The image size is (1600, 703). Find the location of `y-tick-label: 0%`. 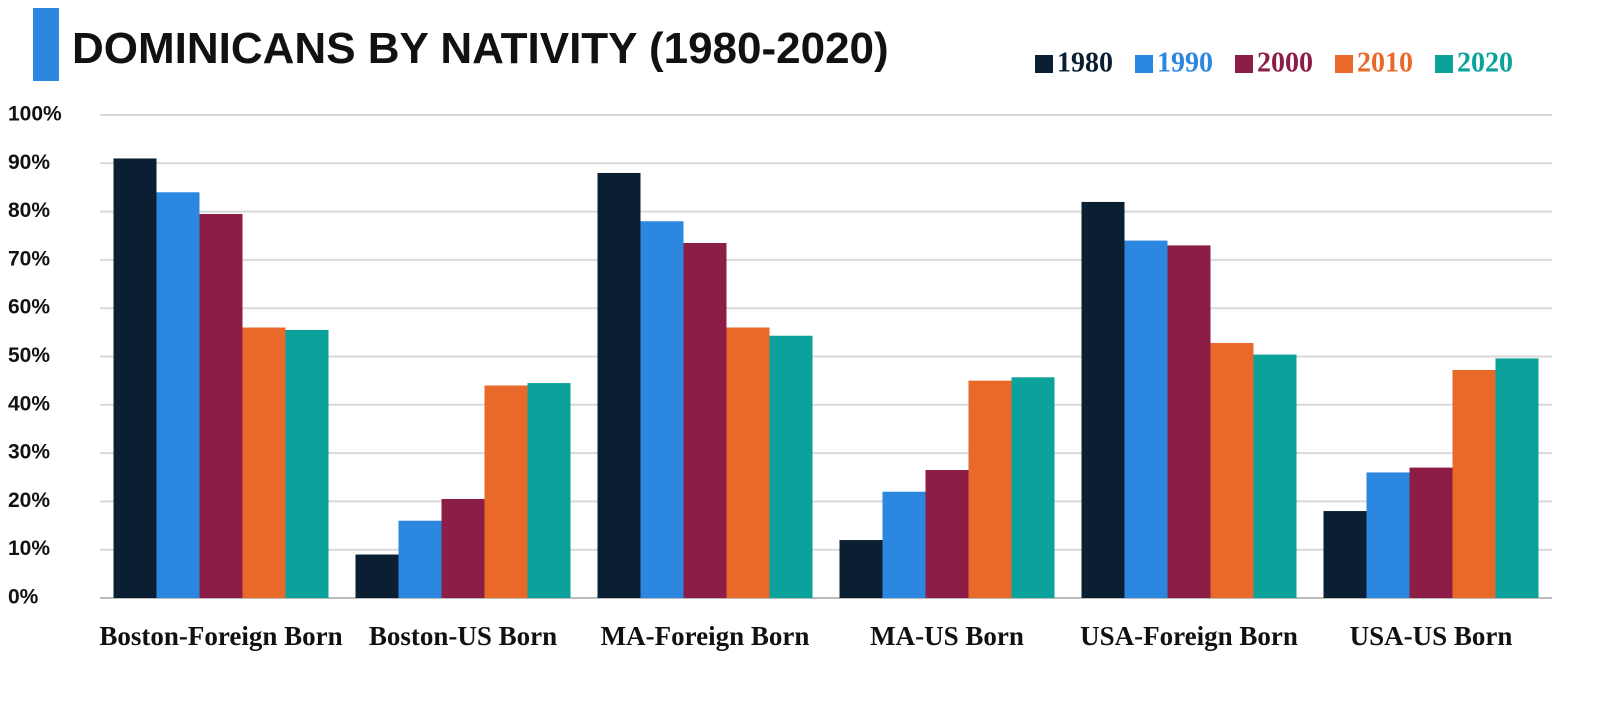

y-tick-label: 0% is located at coordinates (23, 597).